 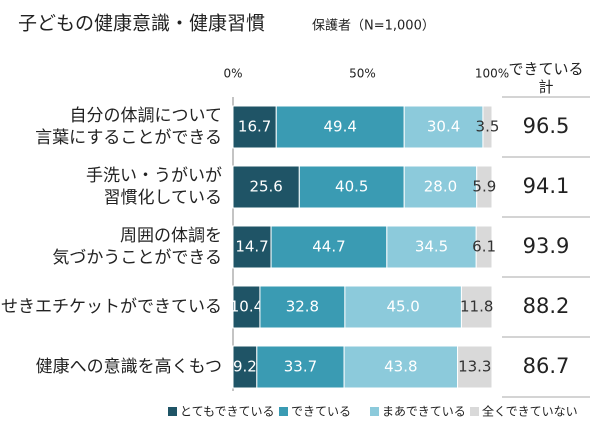 What do you see at coordinates (492, 74) in the screenshot?
I see `x-tick-label: 100%` at bounding box center [492, 74].